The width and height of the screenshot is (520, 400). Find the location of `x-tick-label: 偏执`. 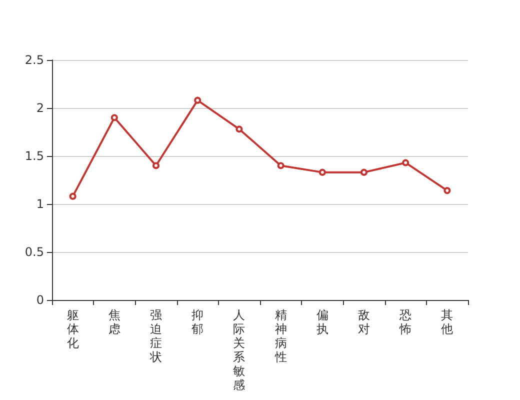

x-tick-label: 偏执 is located at coordinates (322, 322).